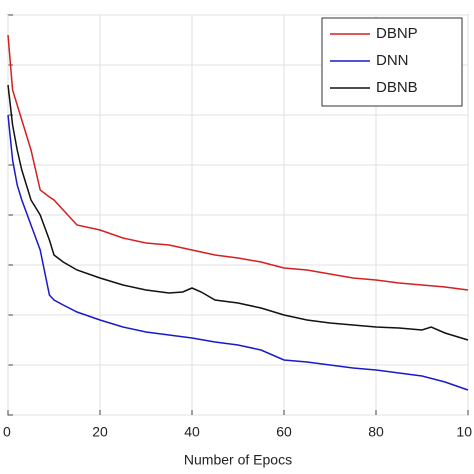 The image size is (474, 474). What do you see at coordinates (397, 33) in the screenshot?
I see `legend-label: DBNP` at bounding box center [397, 33].